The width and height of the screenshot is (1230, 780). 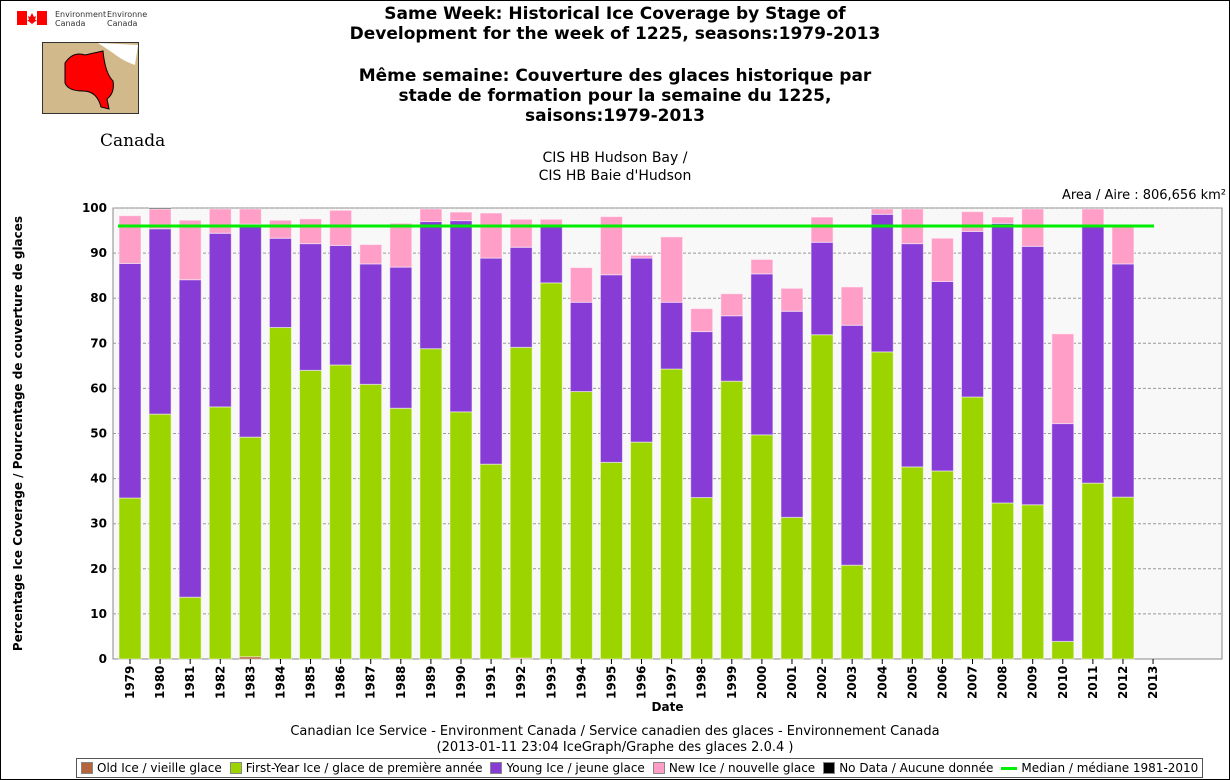 What do you see at coordinates (611, 560) in the screenshot?
I see `bar-1995` at bounding box center [611, 560].